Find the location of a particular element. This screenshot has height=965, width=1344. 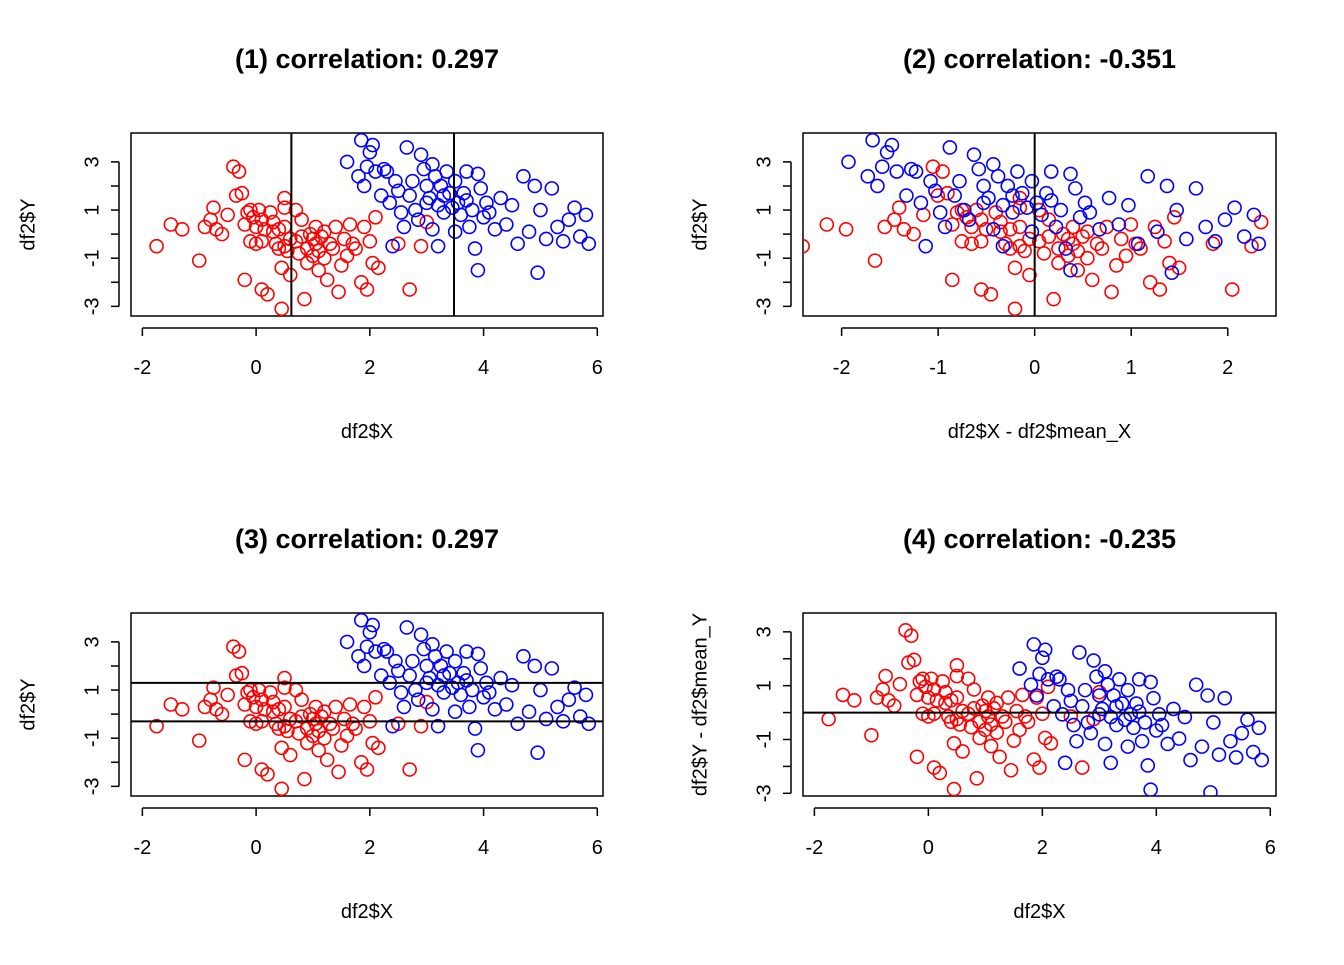

y-tick-label: 1 is located at coordinates (92, 209).